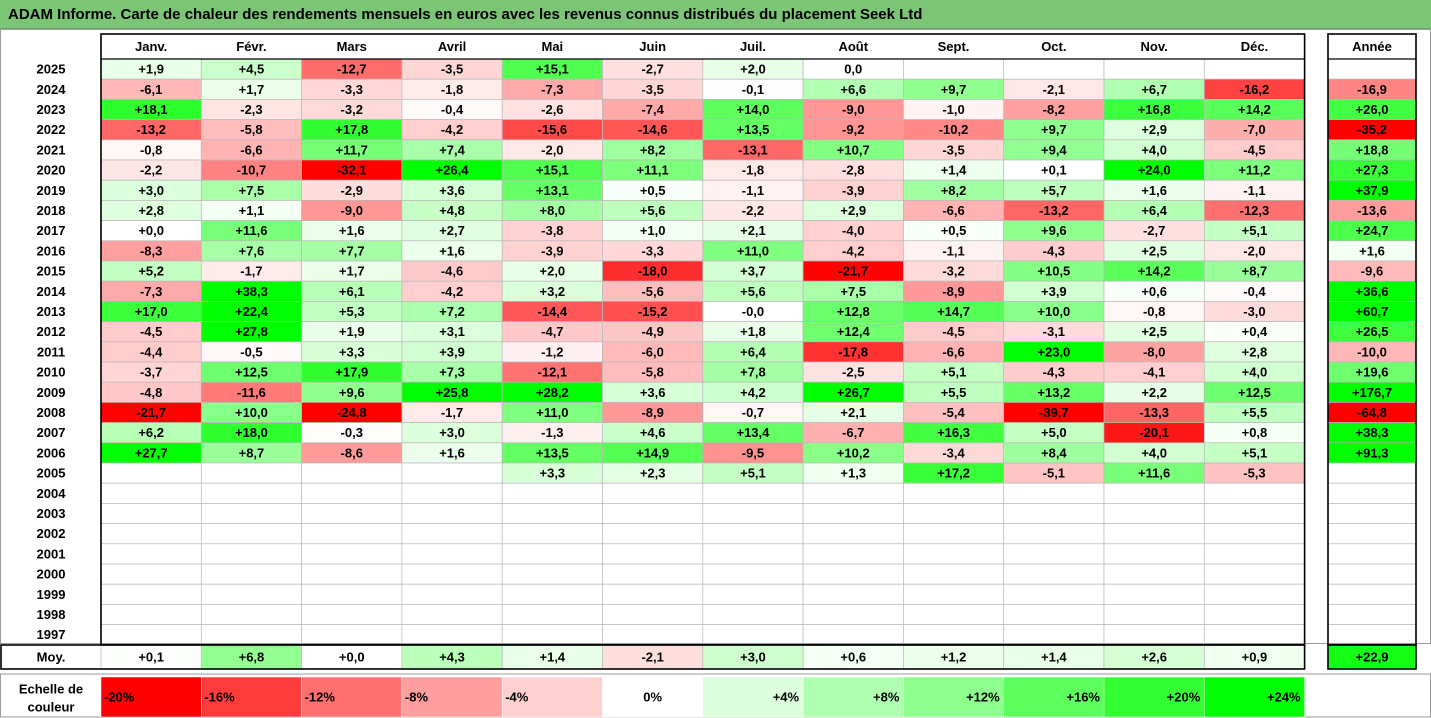  Describe the element at coordinates (351, 129) in the screenshot. I see `cell-value: +17,8` at that location.